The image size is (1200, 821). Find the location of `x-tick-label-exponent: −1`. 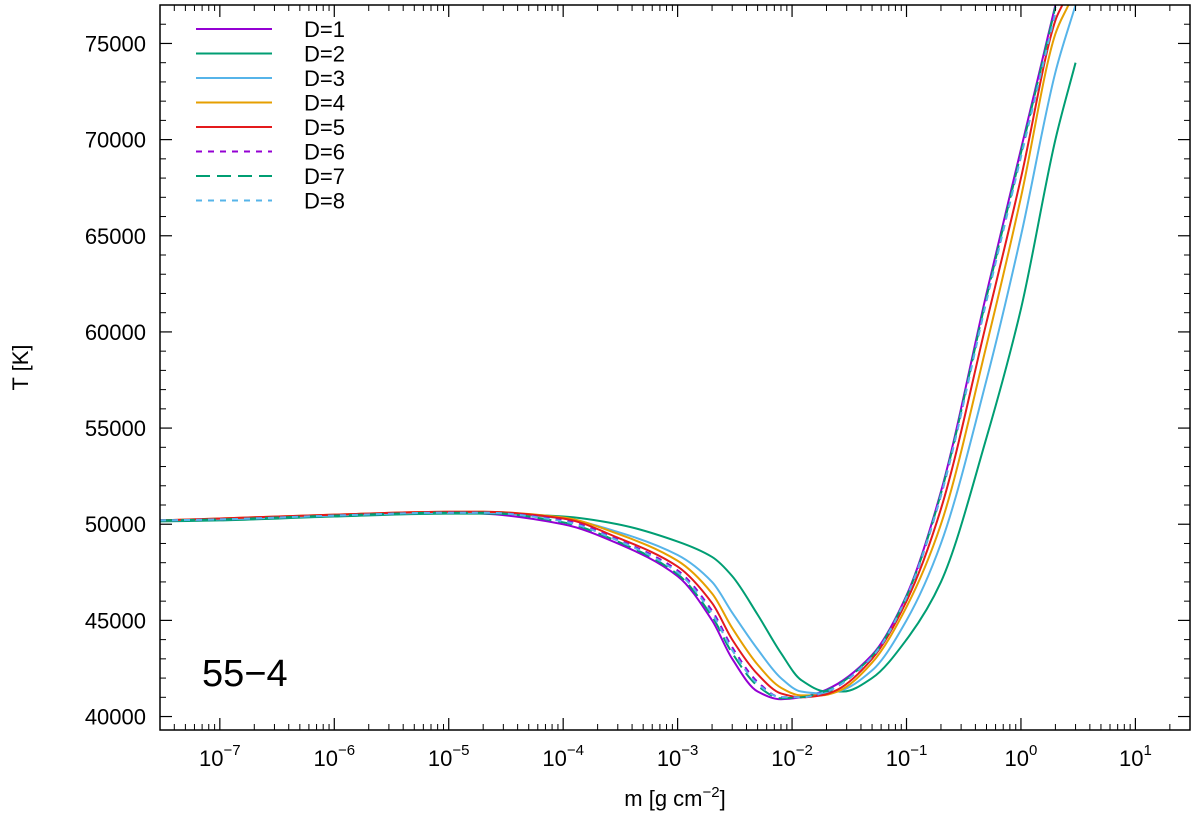

x-tick-label-exponent: −1 is located at coordinates (918, 750).